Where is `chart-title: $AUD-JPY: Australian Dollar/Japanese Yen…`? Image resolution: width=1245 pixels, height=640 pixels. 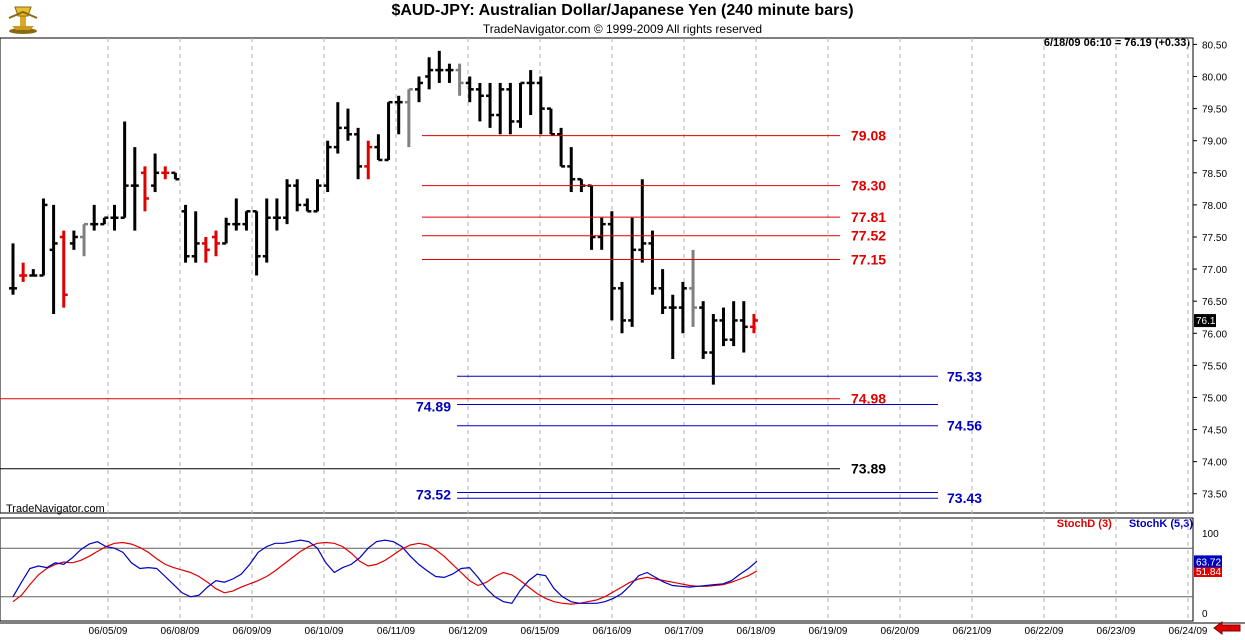
chart-title: $AUD-JPY: Australian Dollar/Japanese Yen… is located at coordinates (622, 10).